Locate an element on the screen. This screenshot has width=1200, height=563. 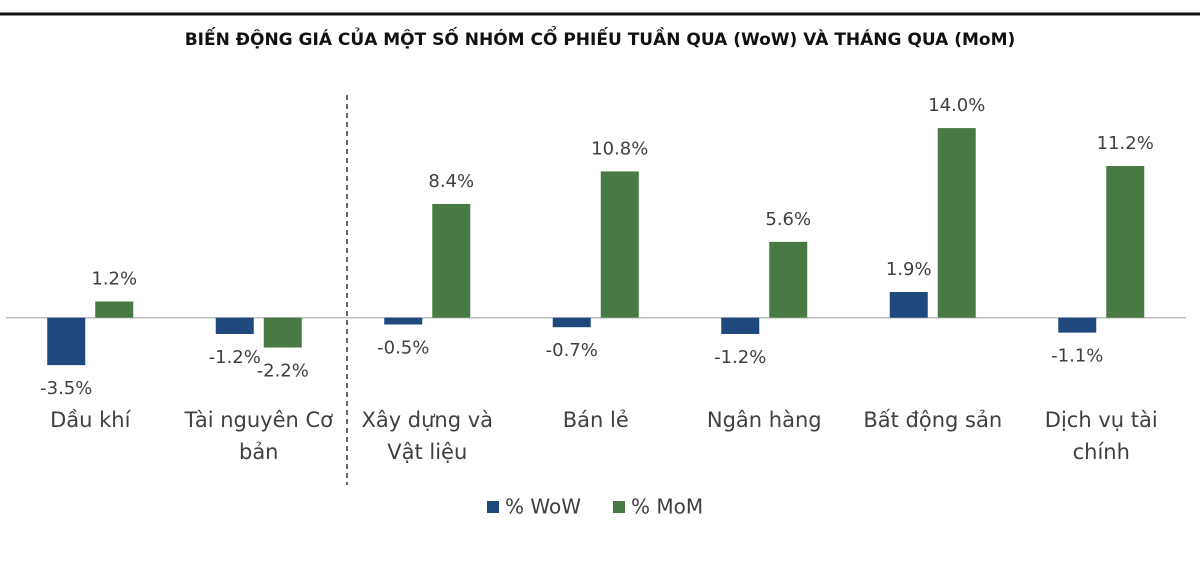
data-label: -2.2% is located at coordinates (283, 371).